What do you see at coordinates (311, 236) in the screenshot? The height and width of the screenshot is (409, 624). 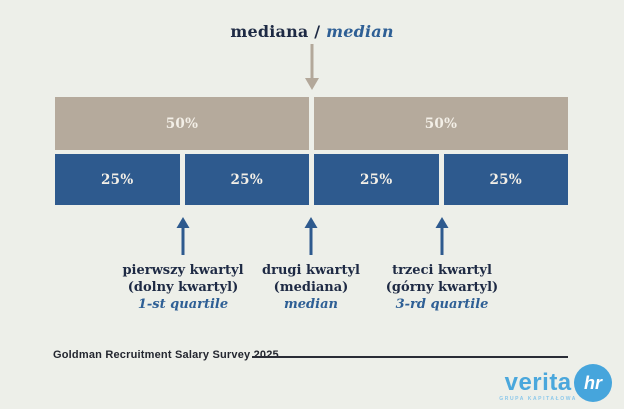 I see `median-arrow-up-icon` at bounding box center [311, 236].